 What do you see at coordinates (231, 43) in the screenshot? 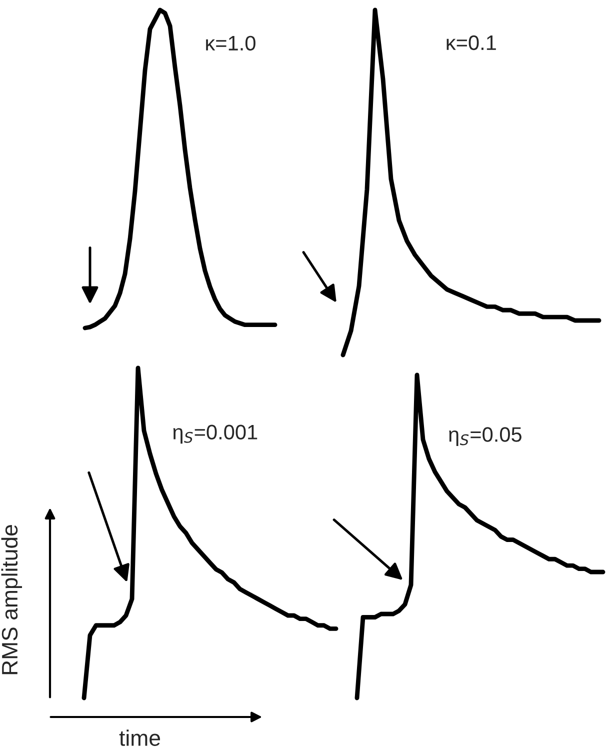
I see `annotation: κ=1.0` at bounding box center [231, 43].